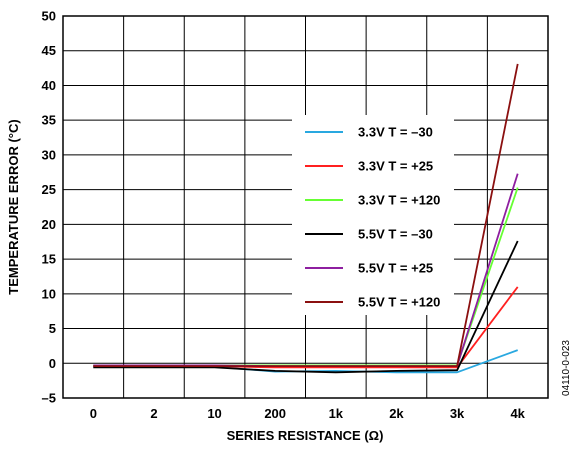  What do you see at coordinates (399, 302) in the screenshot?
I see `legend-label: 5.5V T = +120` at bounding box center [399, 302].